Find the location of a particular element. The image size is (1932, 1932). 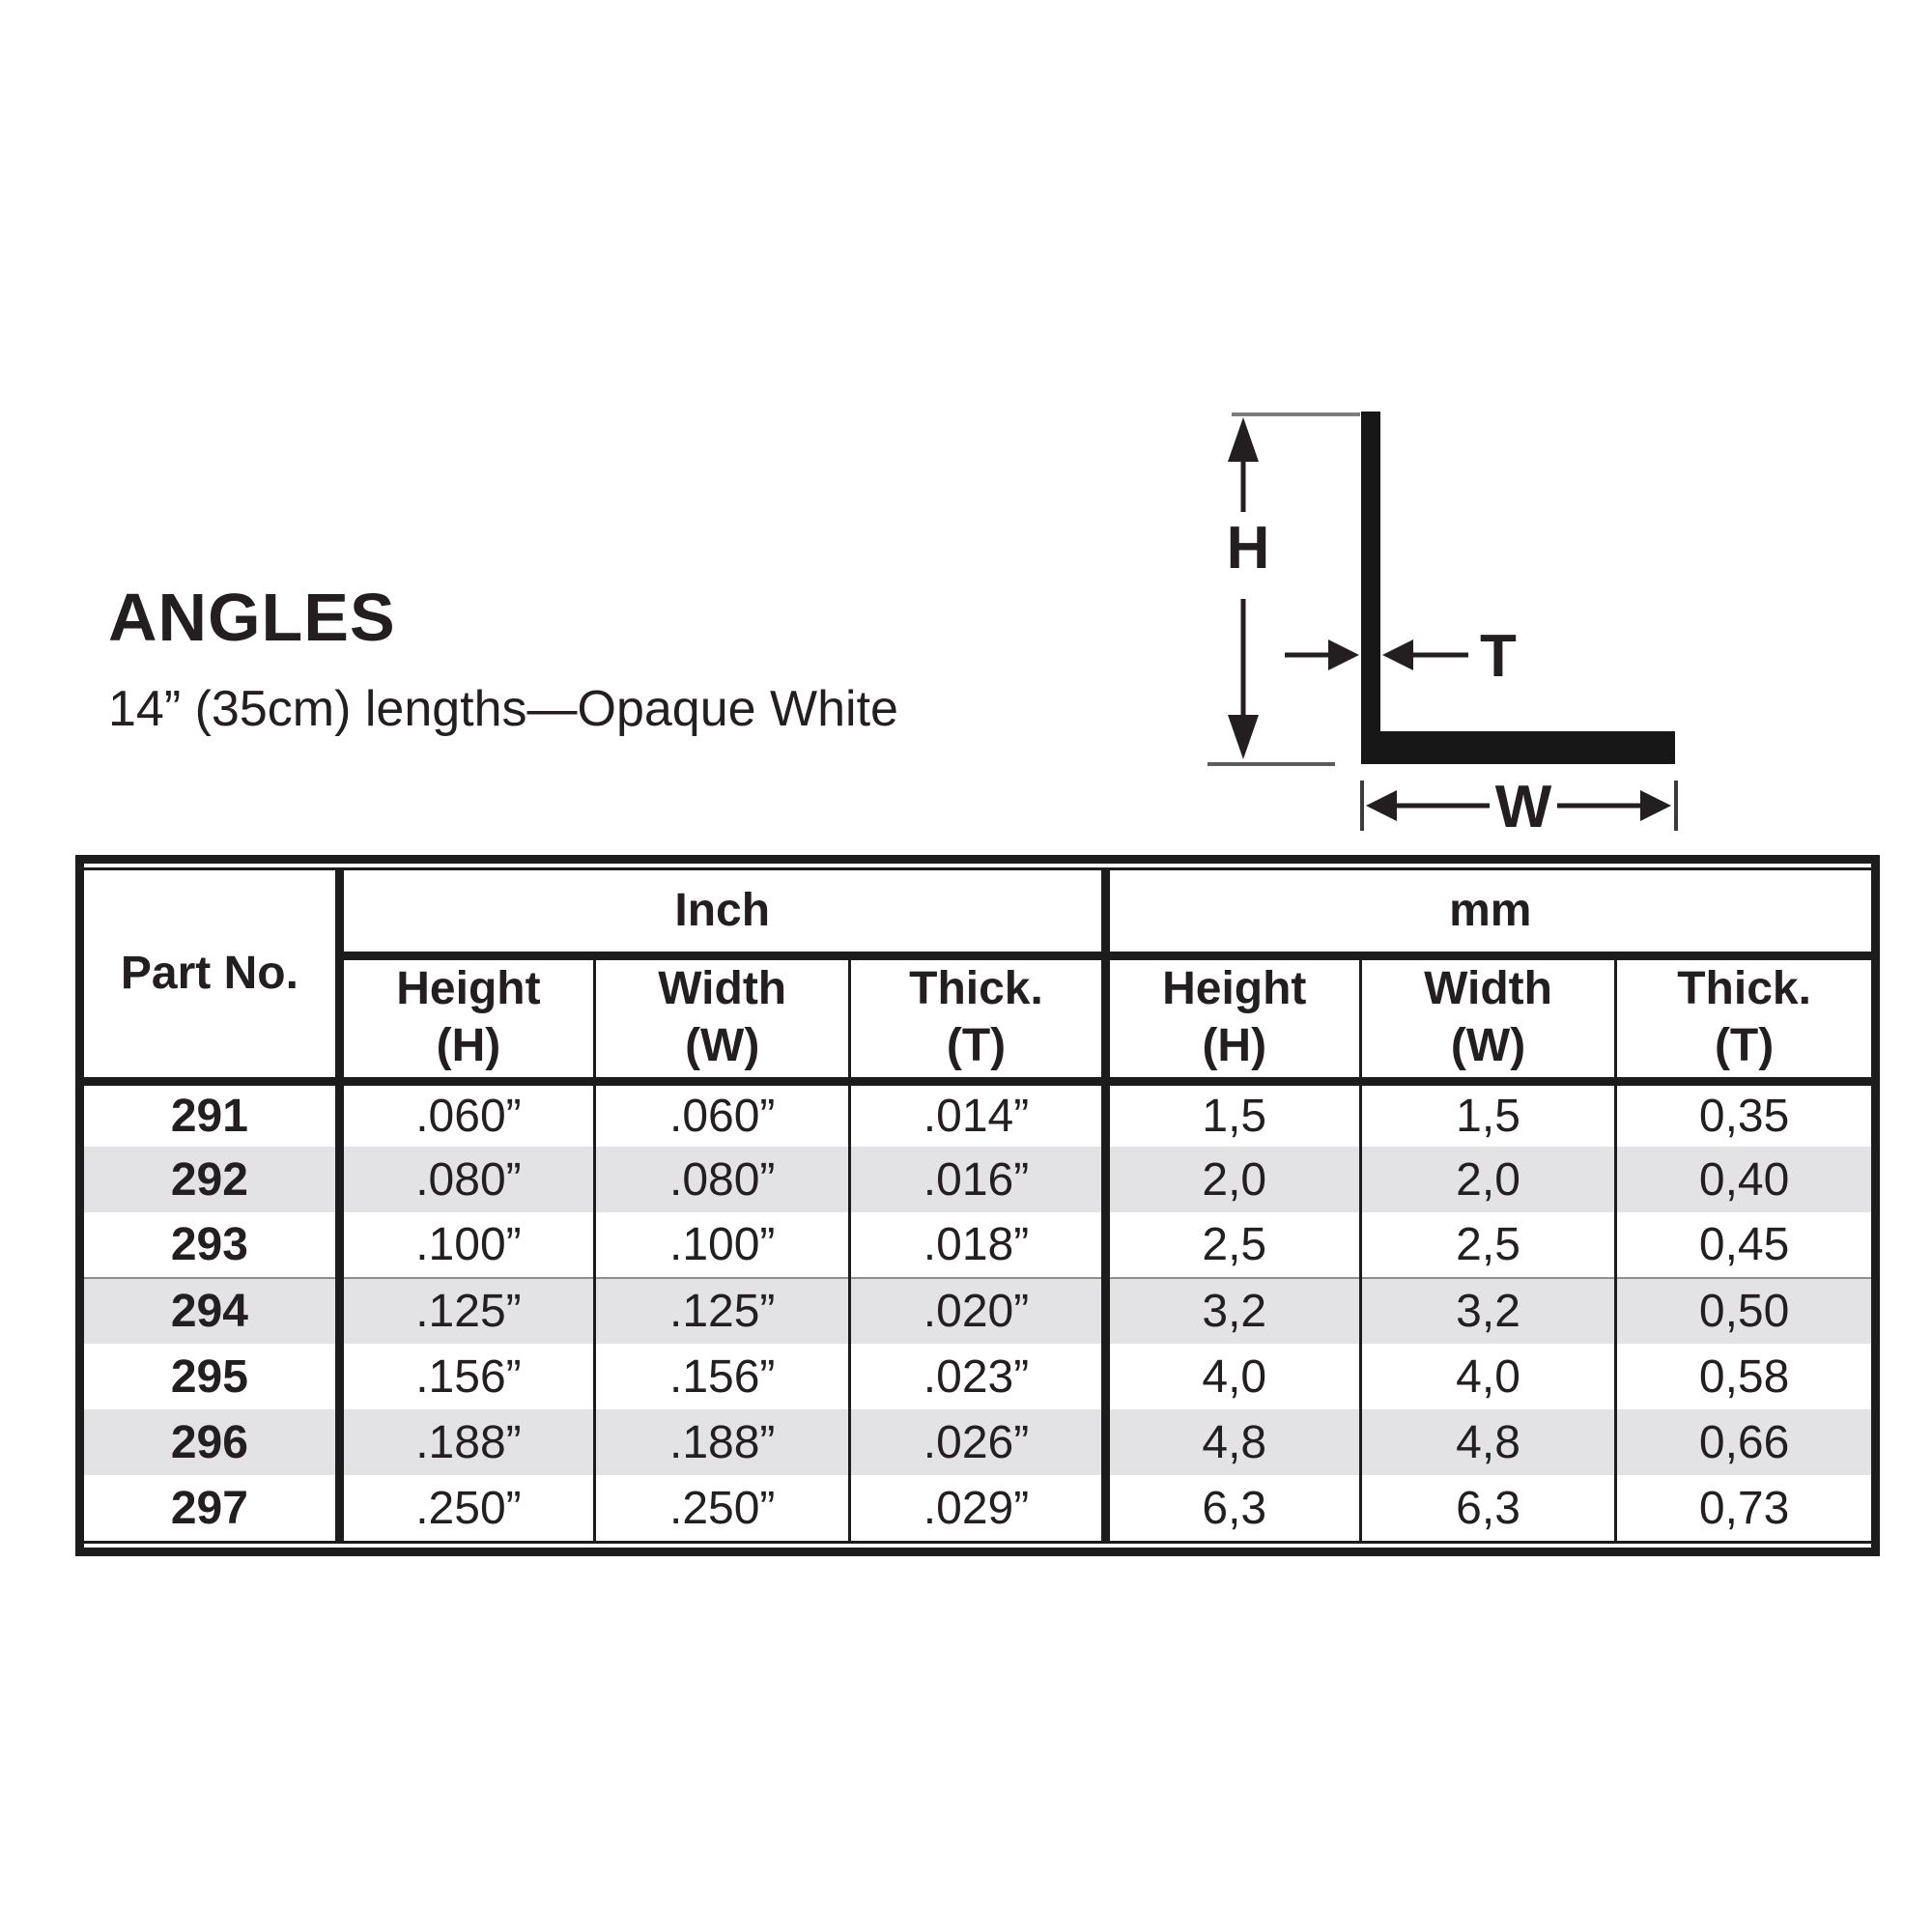

column-header-mm-width: Width (W) is located at coordinates (1489, 1021).